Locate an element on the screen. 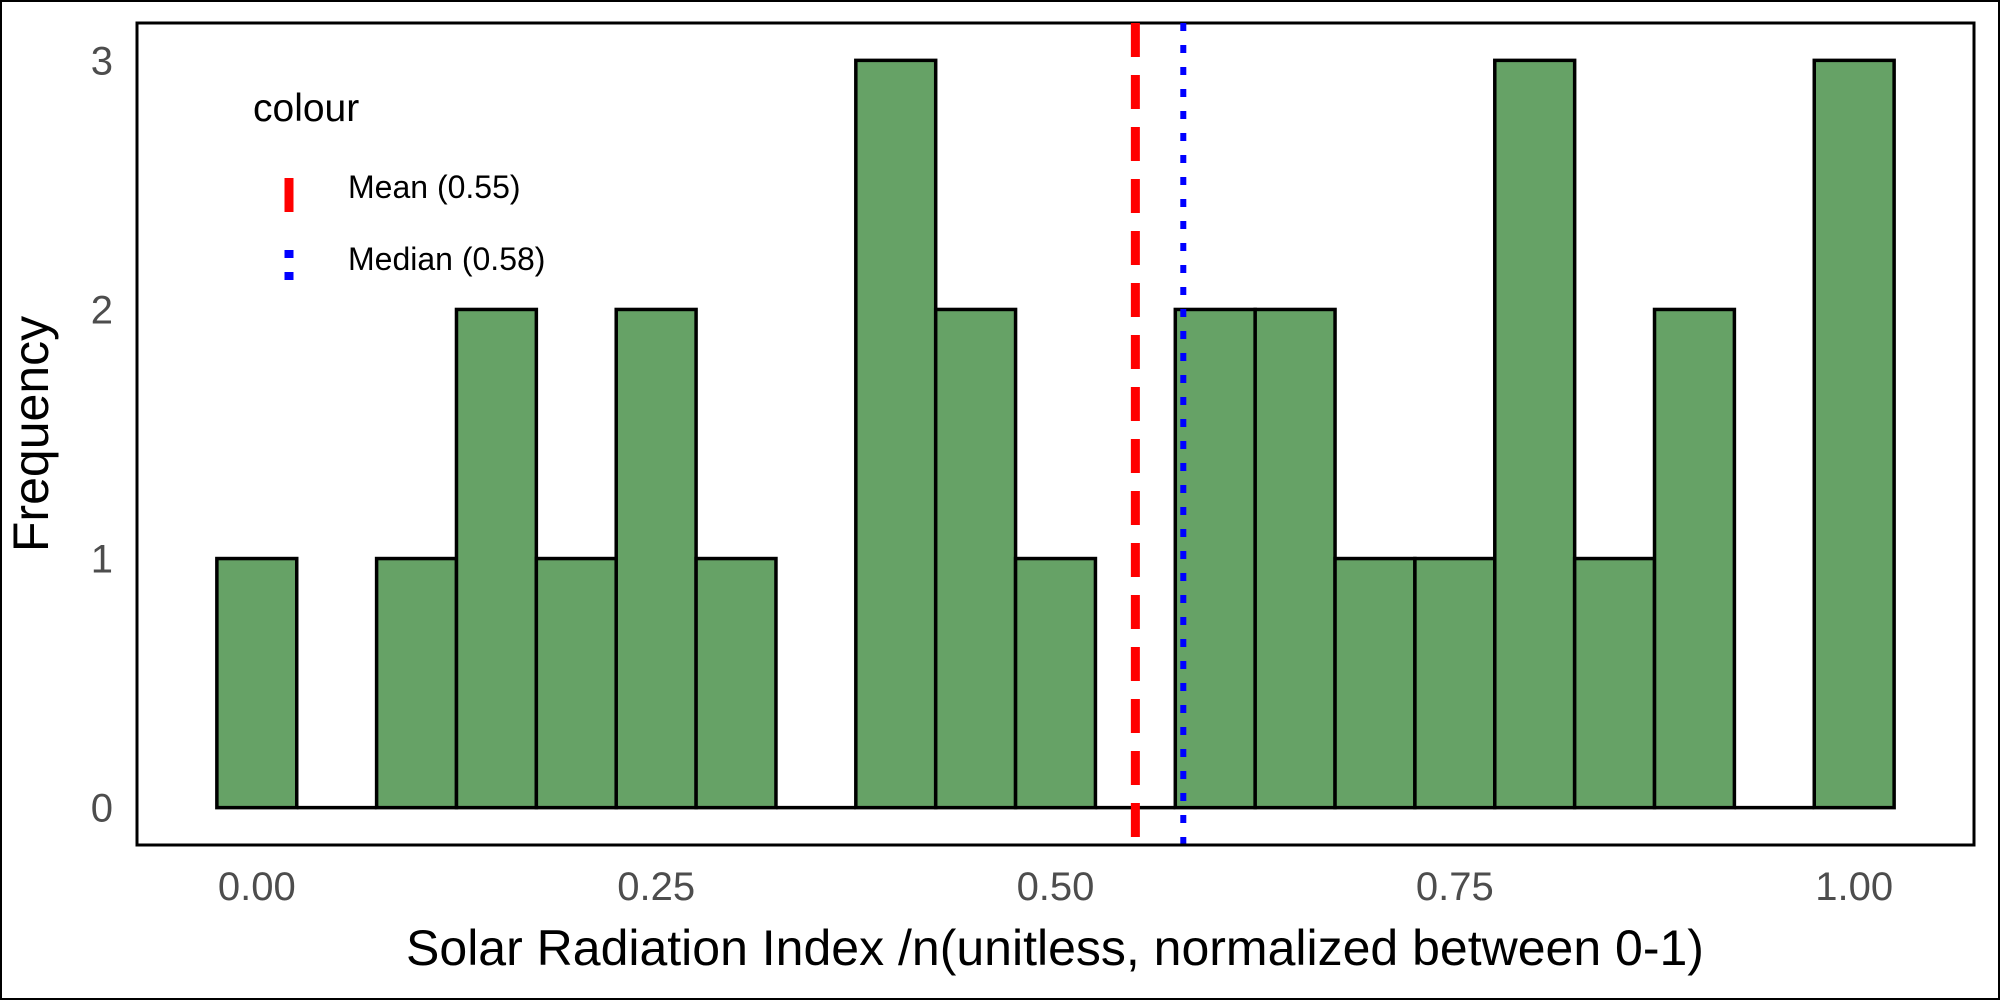  x-tick-label: 1.00 is located at coordinates (1854, 887).